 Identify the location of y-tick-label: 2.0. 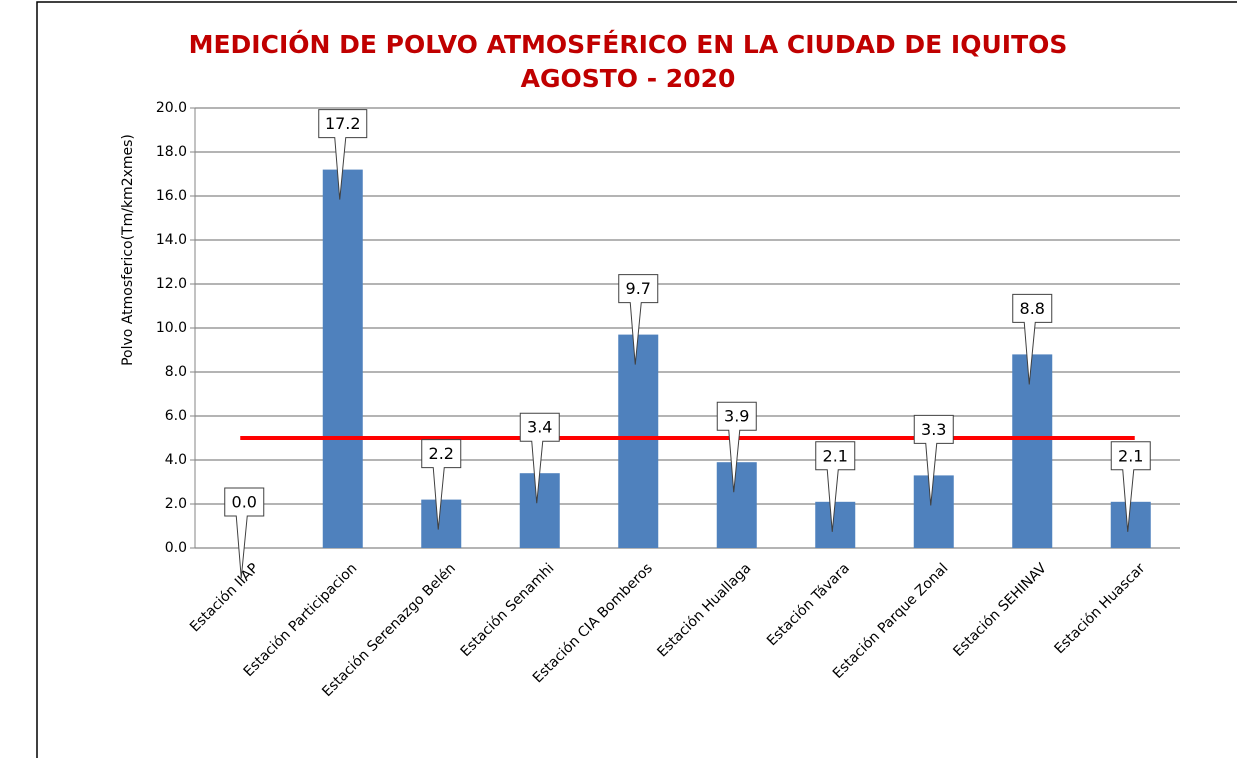
(176, 504).